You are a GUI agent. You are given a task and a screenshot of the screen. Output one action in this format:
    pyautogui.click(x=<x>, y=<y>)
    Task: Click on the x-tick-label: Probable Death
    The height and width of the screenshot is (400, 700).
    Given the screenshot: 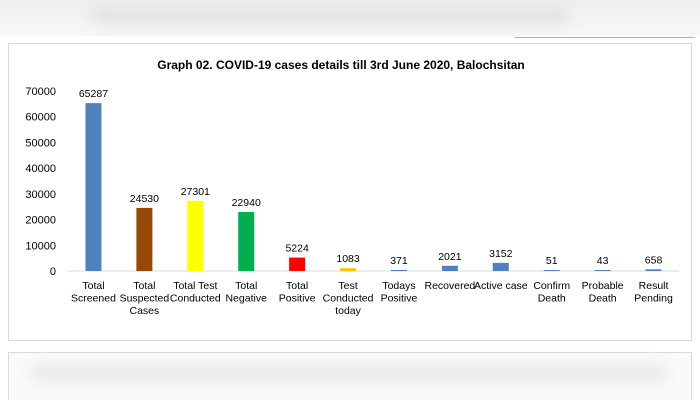 What is the action you would take?
    pyautogui.click(x=603, y=292)
    